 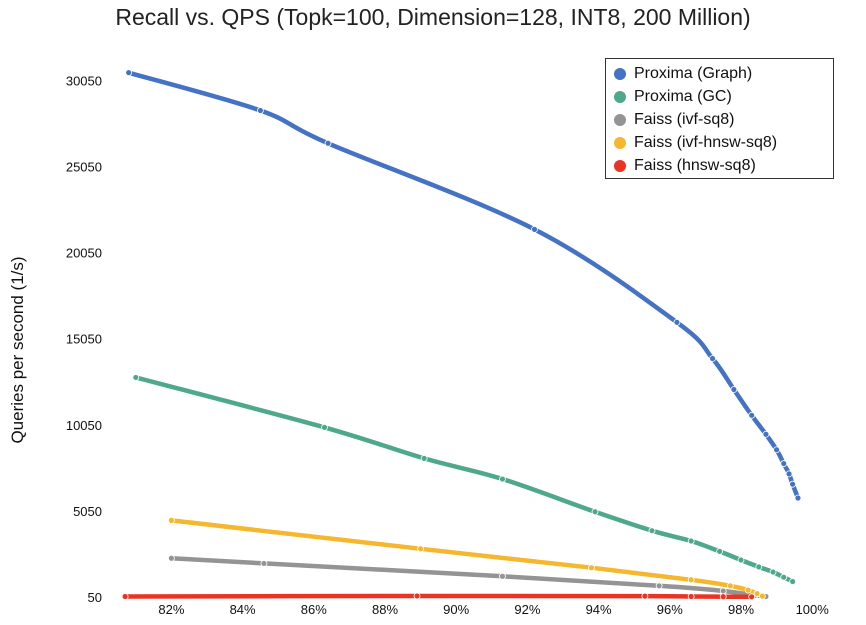 I want to click on series-faiss-hnsw-sq8, so click(x=438, y=596).